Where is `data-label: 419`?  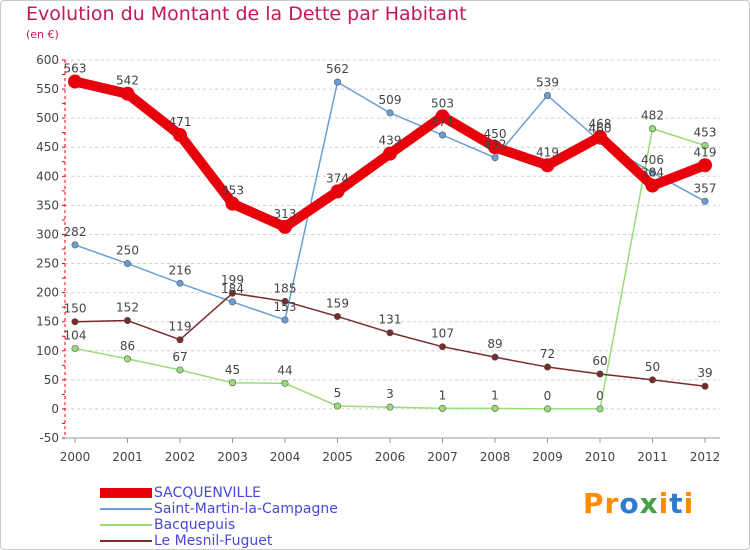 data-label: 419 is located at coordinates (705, 152).